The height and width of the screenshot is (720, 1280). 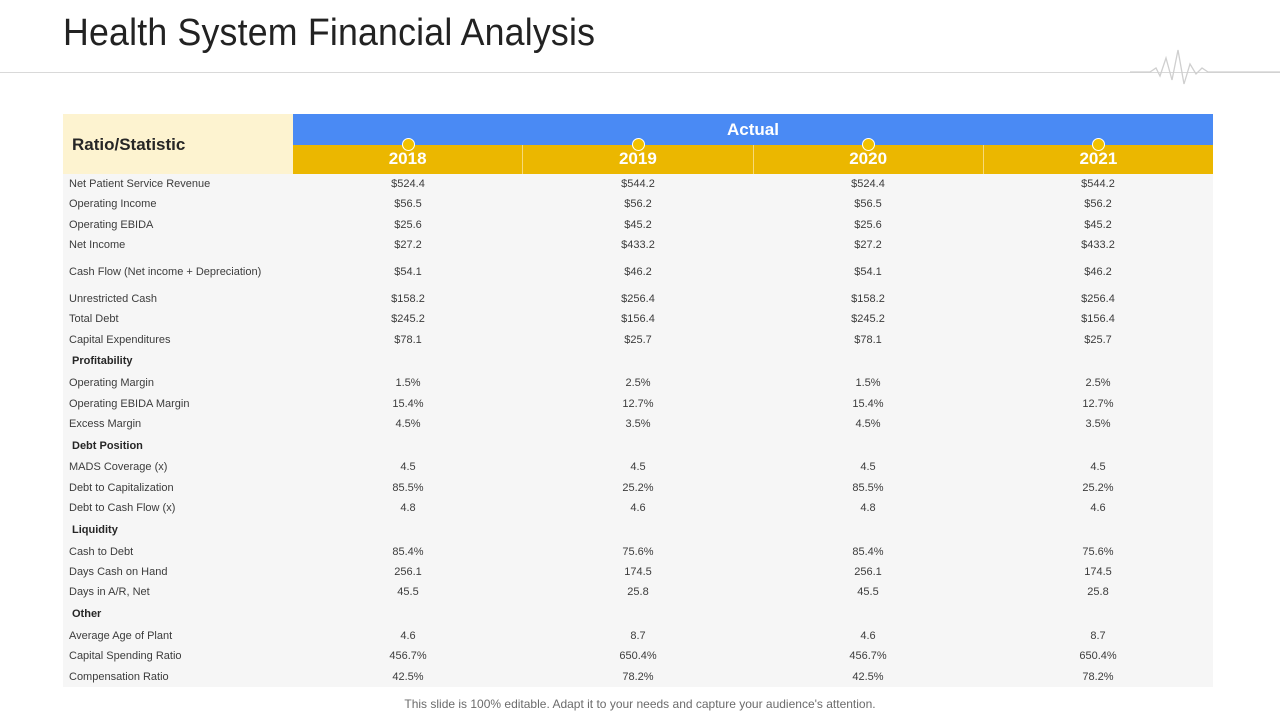 What do you see at coordinates (868, 204) in the screenshot?
I see `cell-value: $56.5` at bounding box center [868, 204].